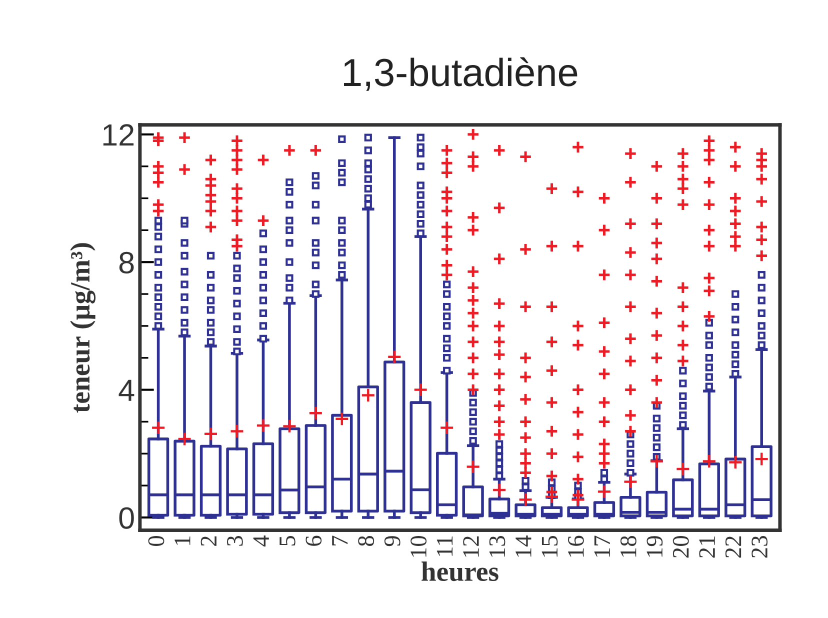 This screenshot has height=618, width=828. Describe the element at coordinates (235, 541) in the screenshot. I see `x-tick-label: 3` at that location.